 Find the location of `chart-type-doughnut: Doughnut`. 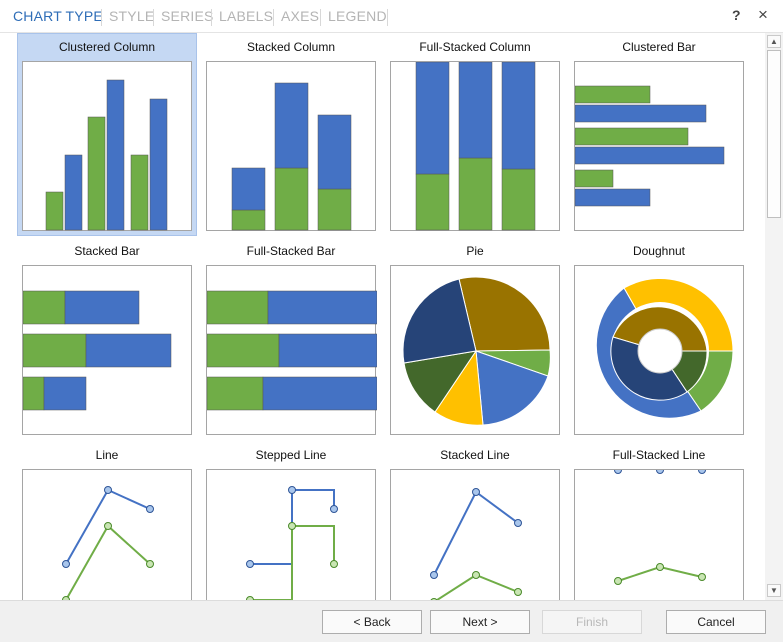

chart-type-doughnut: Doughnut is located at coordinates (659, 338).